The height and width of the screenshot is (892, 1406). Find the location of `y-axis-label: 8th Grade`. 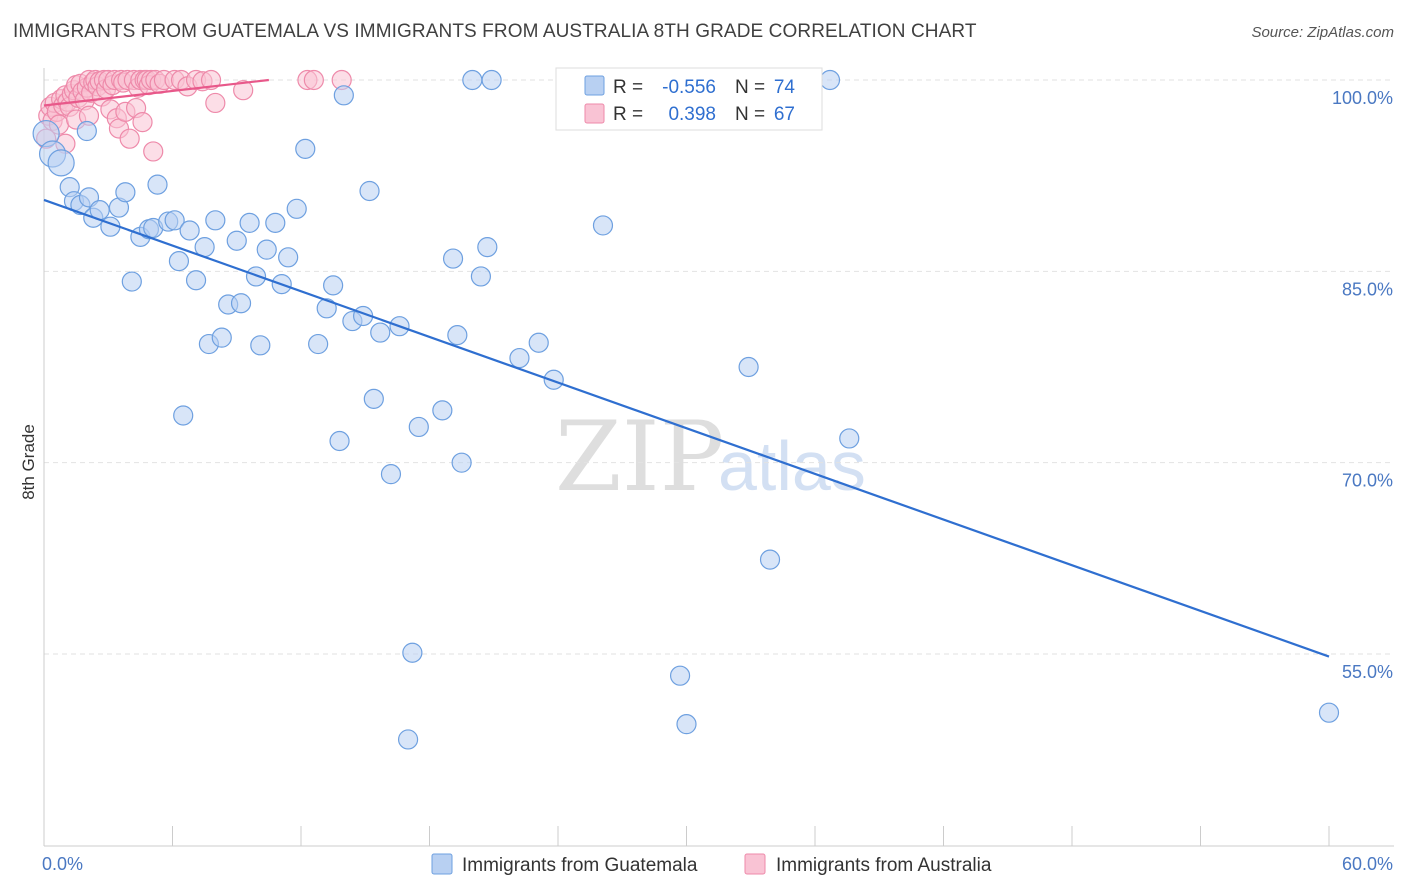

y-axis-label: 8th Grade is located at coordinates (28, 462).